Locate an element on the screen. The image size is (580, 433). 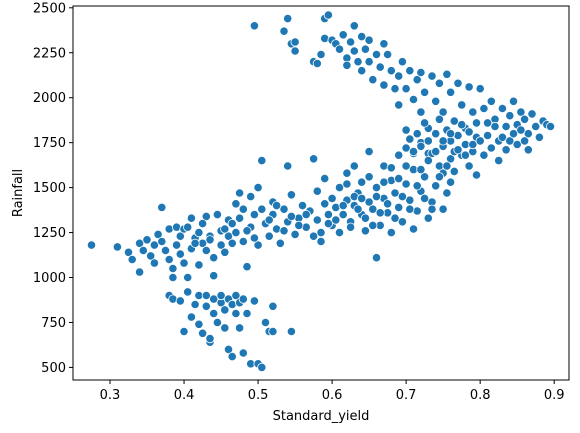
y-tick-label: 500 is located at coordinates (53, 368).